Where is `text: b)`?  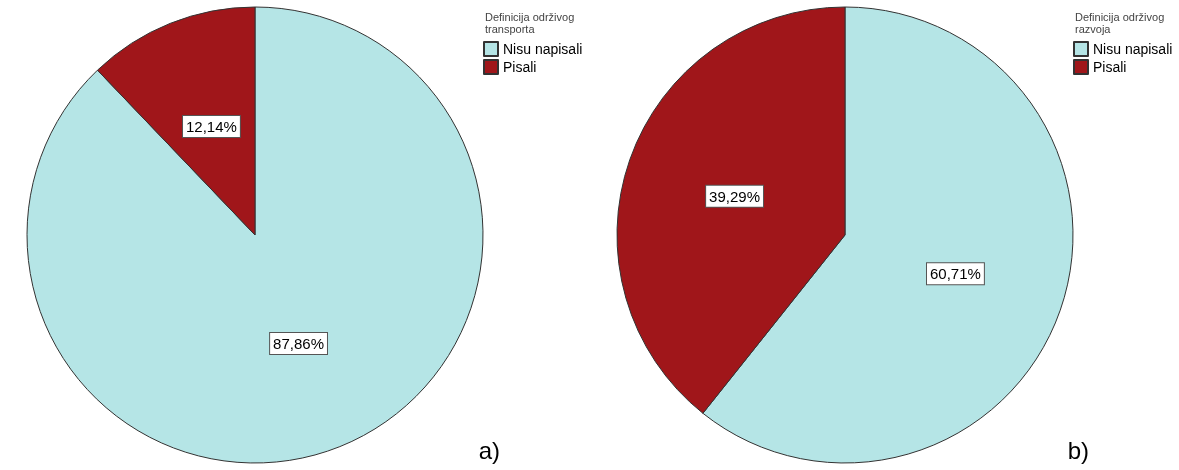 text: b) is located at coordinates (1078, 450).